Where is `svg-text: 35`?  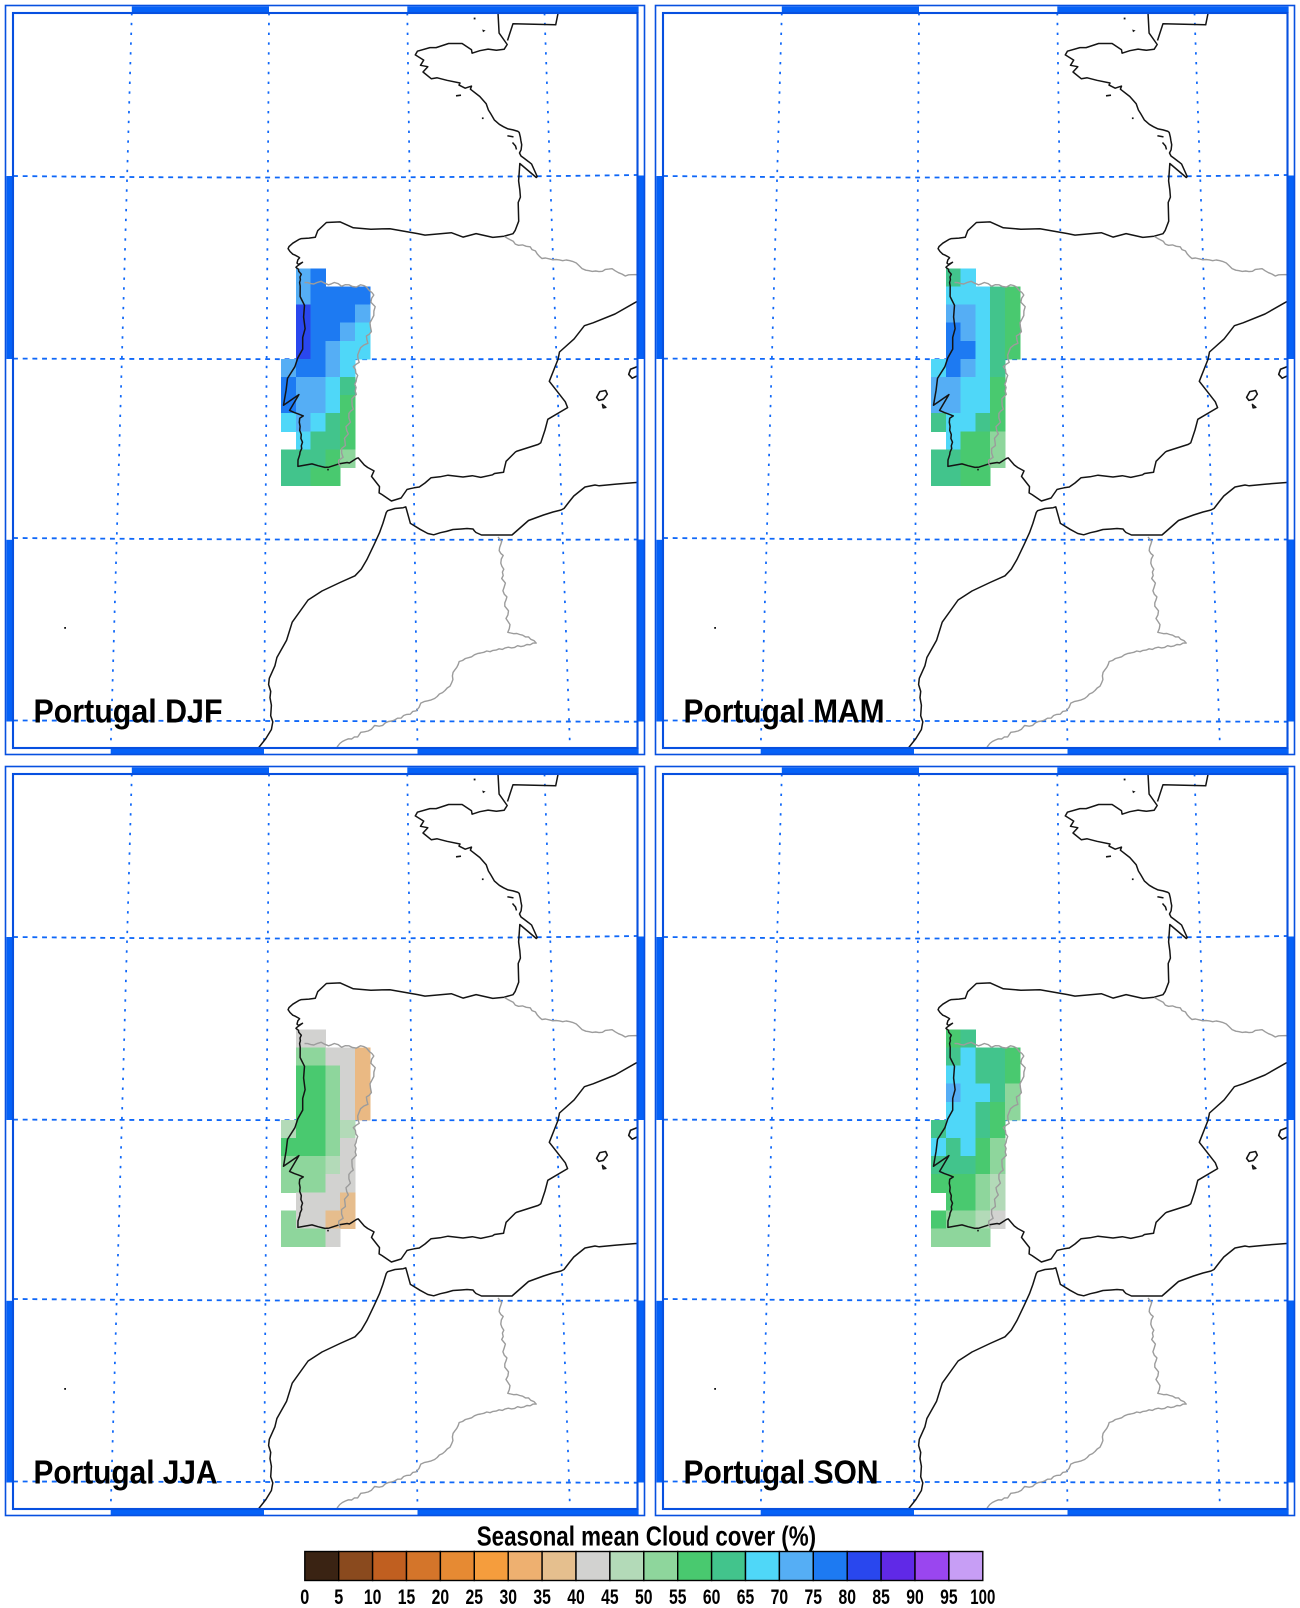 svg-text: 35 is located at coordinates (542, 1597).